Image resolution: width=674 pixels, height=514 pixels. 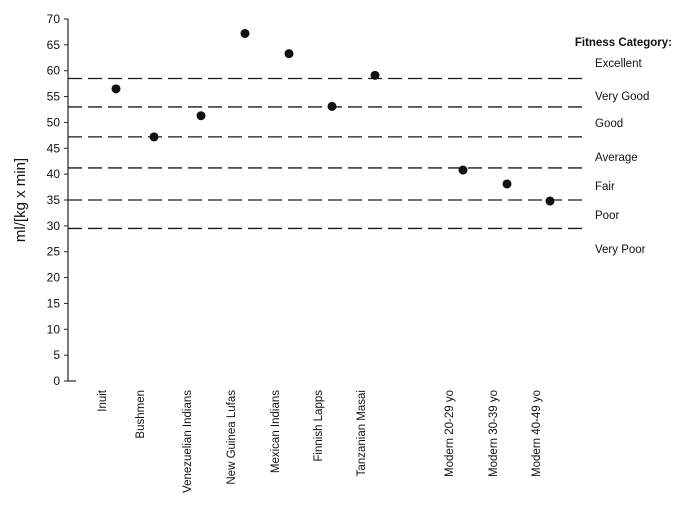 I want to click on category-label: Mexican Indians, so click(x=276, y=431).